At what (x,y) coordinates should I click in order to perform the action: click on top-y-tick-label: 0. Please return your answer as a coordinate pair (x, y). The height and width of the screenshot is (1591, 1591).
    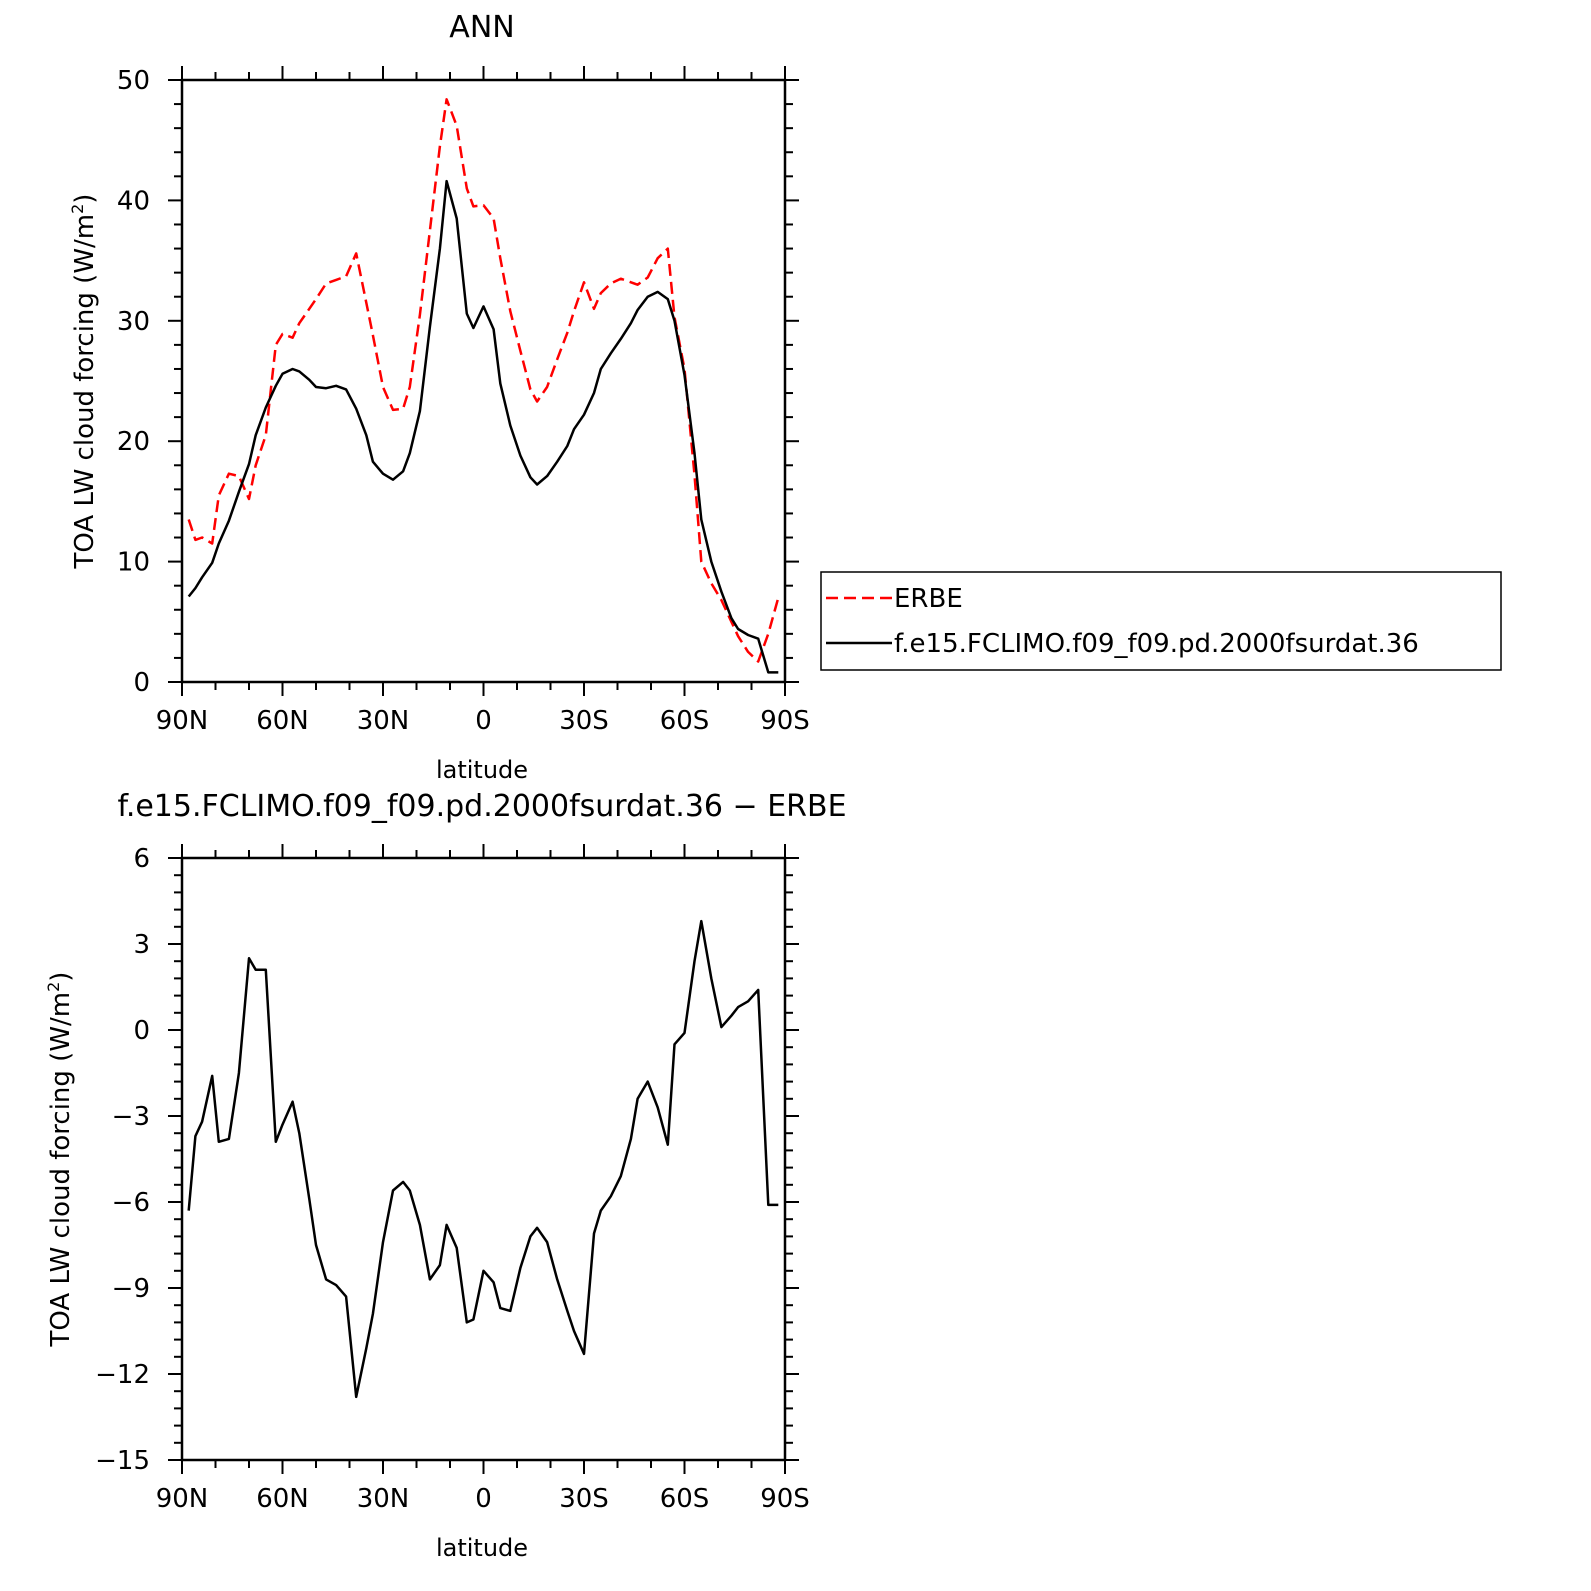
    Looking at the image, I should click on (141, 683).